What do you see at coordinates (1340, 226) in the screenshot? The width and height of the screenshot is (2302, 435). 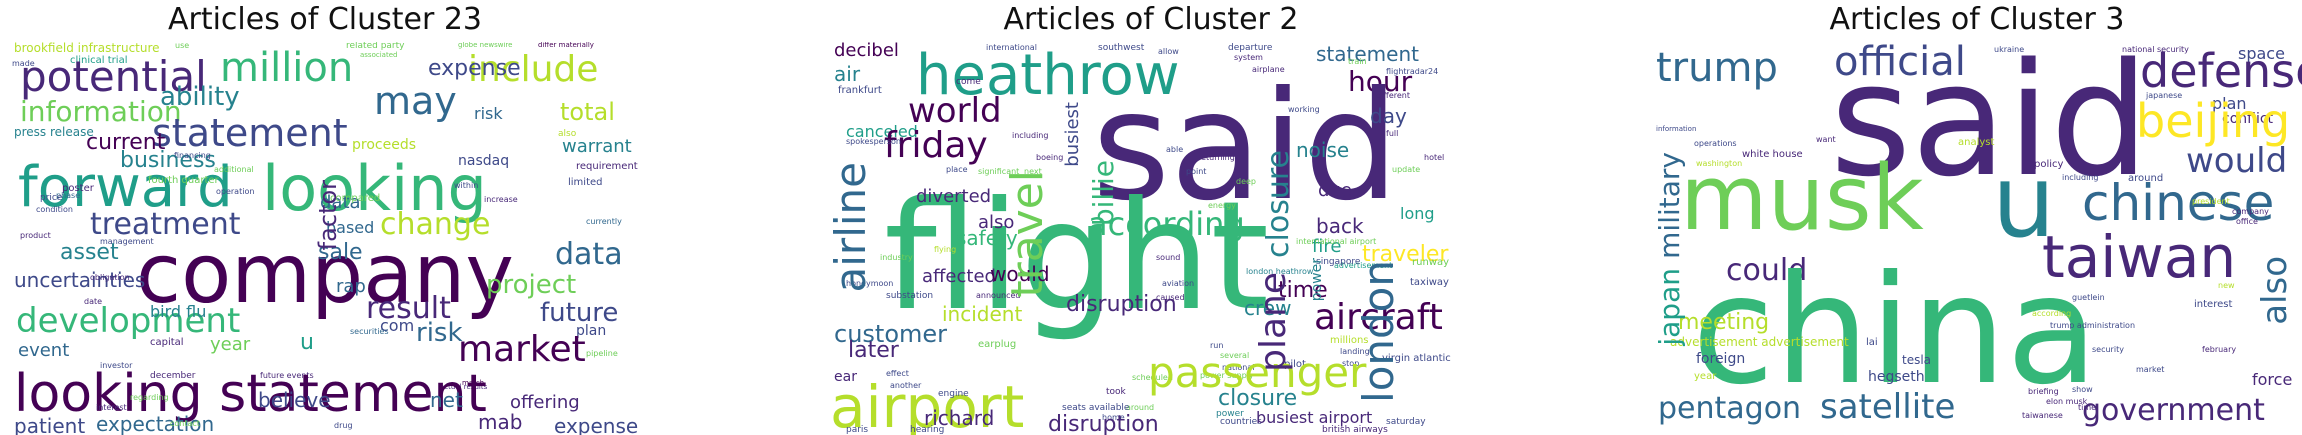 I see `word: back` at bounding box center [1340, 226].